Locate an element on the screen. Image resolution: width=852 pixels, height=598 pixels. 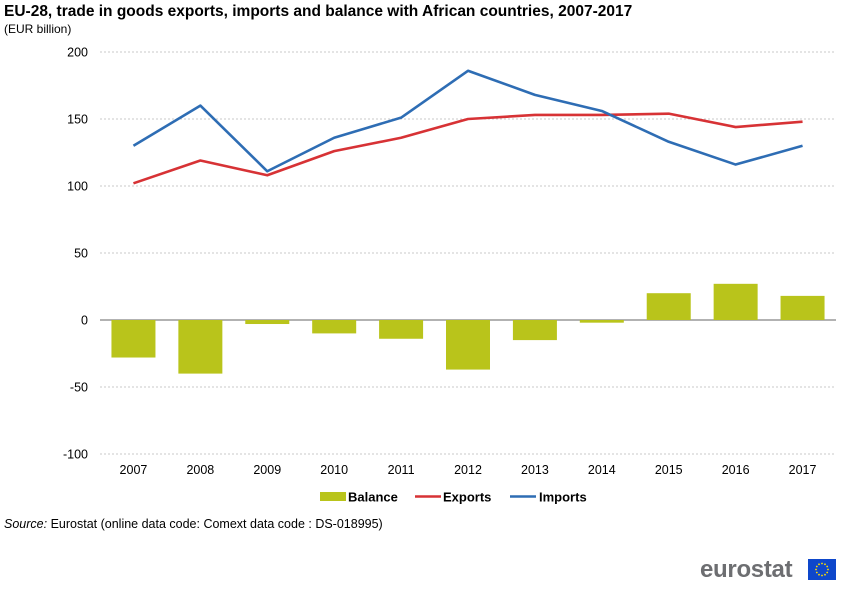
eurostat-logo: eurostat is located at coordinates (768, 570).